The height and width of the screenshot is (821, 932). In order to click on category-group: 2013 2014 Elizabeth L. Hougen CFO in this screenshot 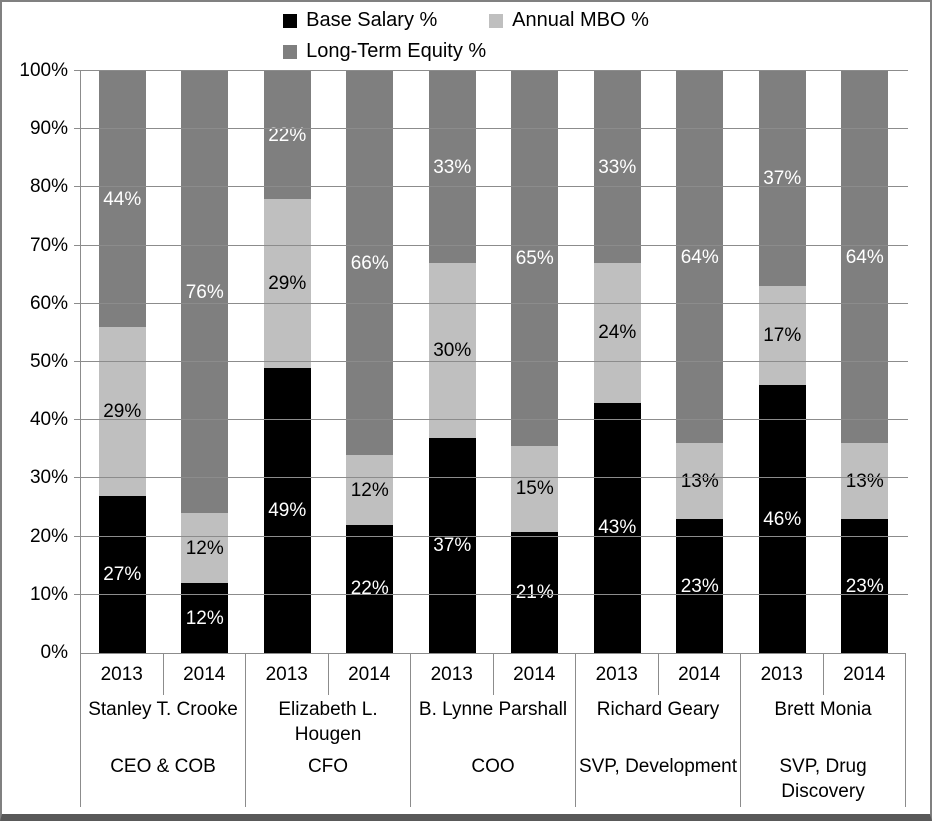, I will do `click(327, 730)`.